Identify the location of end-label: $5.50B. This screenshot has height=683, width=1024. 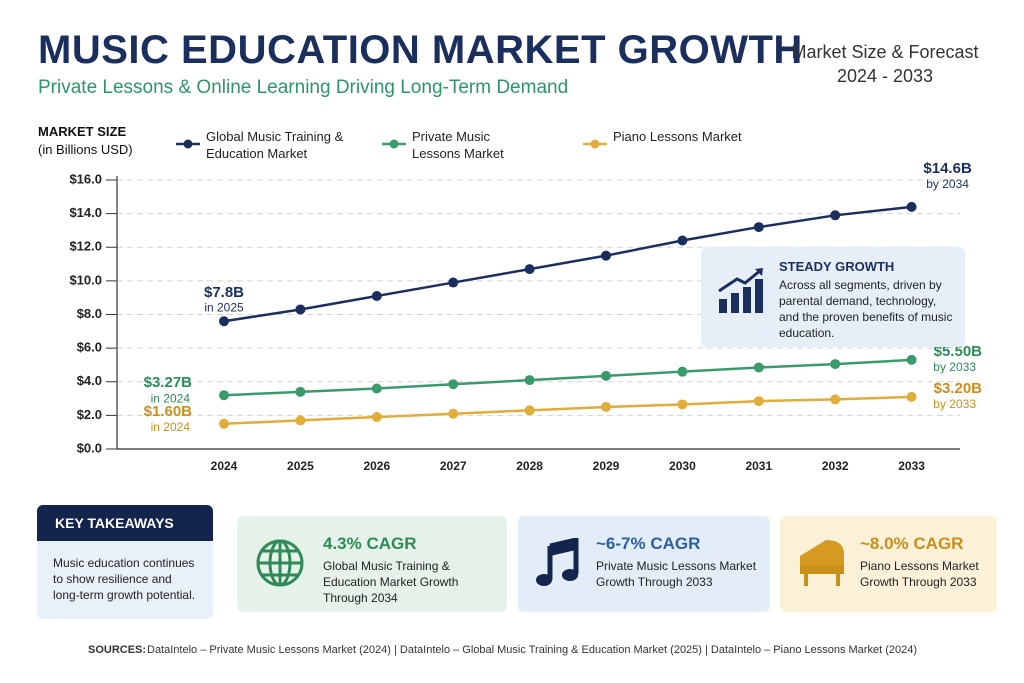
(958, 351).